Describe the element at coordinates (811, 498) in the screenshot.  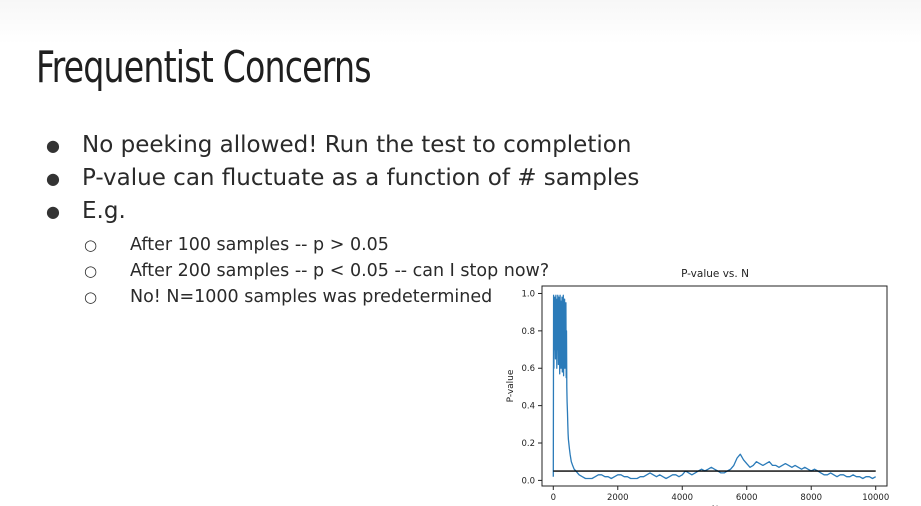
I see `x-tick-label: 8000` at that location.